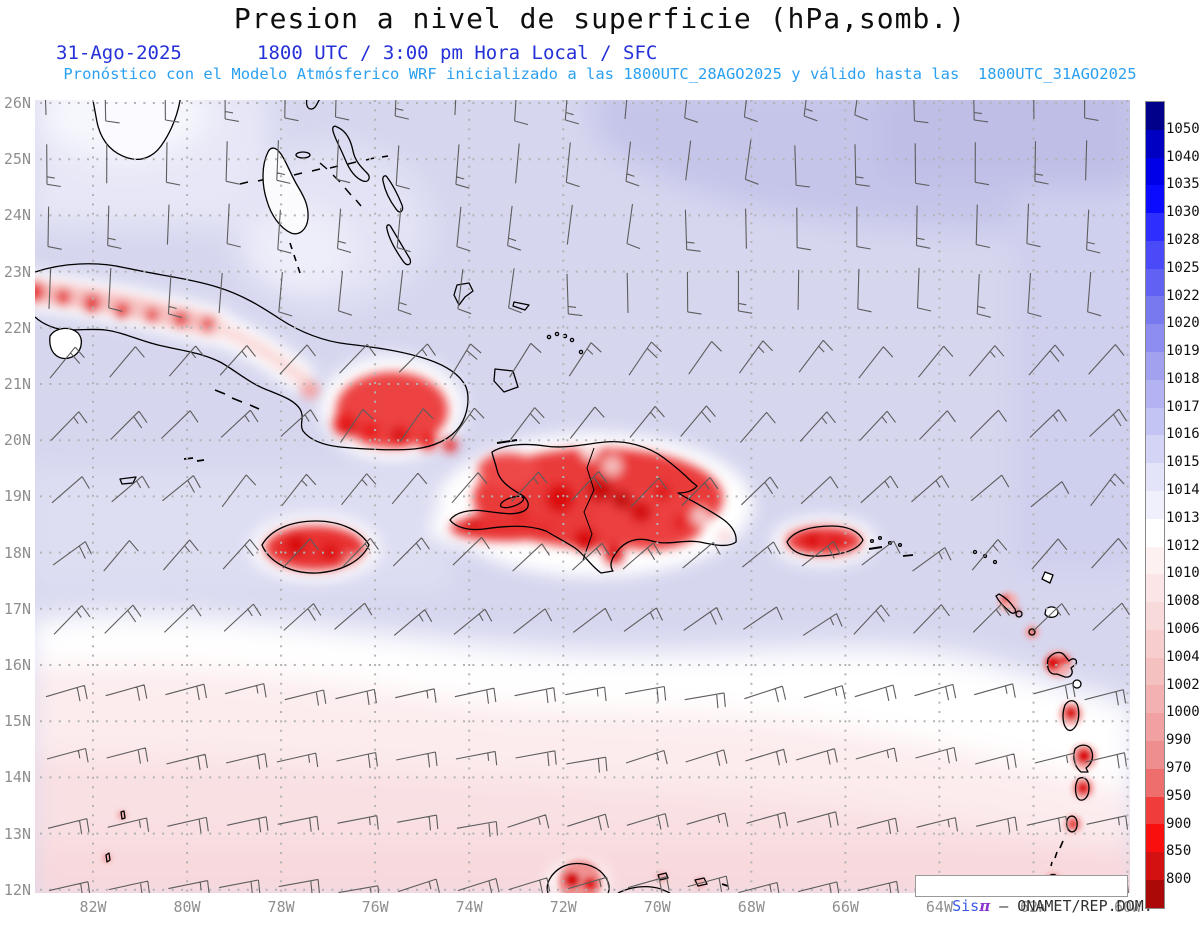 This screenshot has width=1200, height=927. What do you see at coordinates (17, 496) in the screenshot?
I see `lat-tick-label: 19N` at bounding box center [17, 496].